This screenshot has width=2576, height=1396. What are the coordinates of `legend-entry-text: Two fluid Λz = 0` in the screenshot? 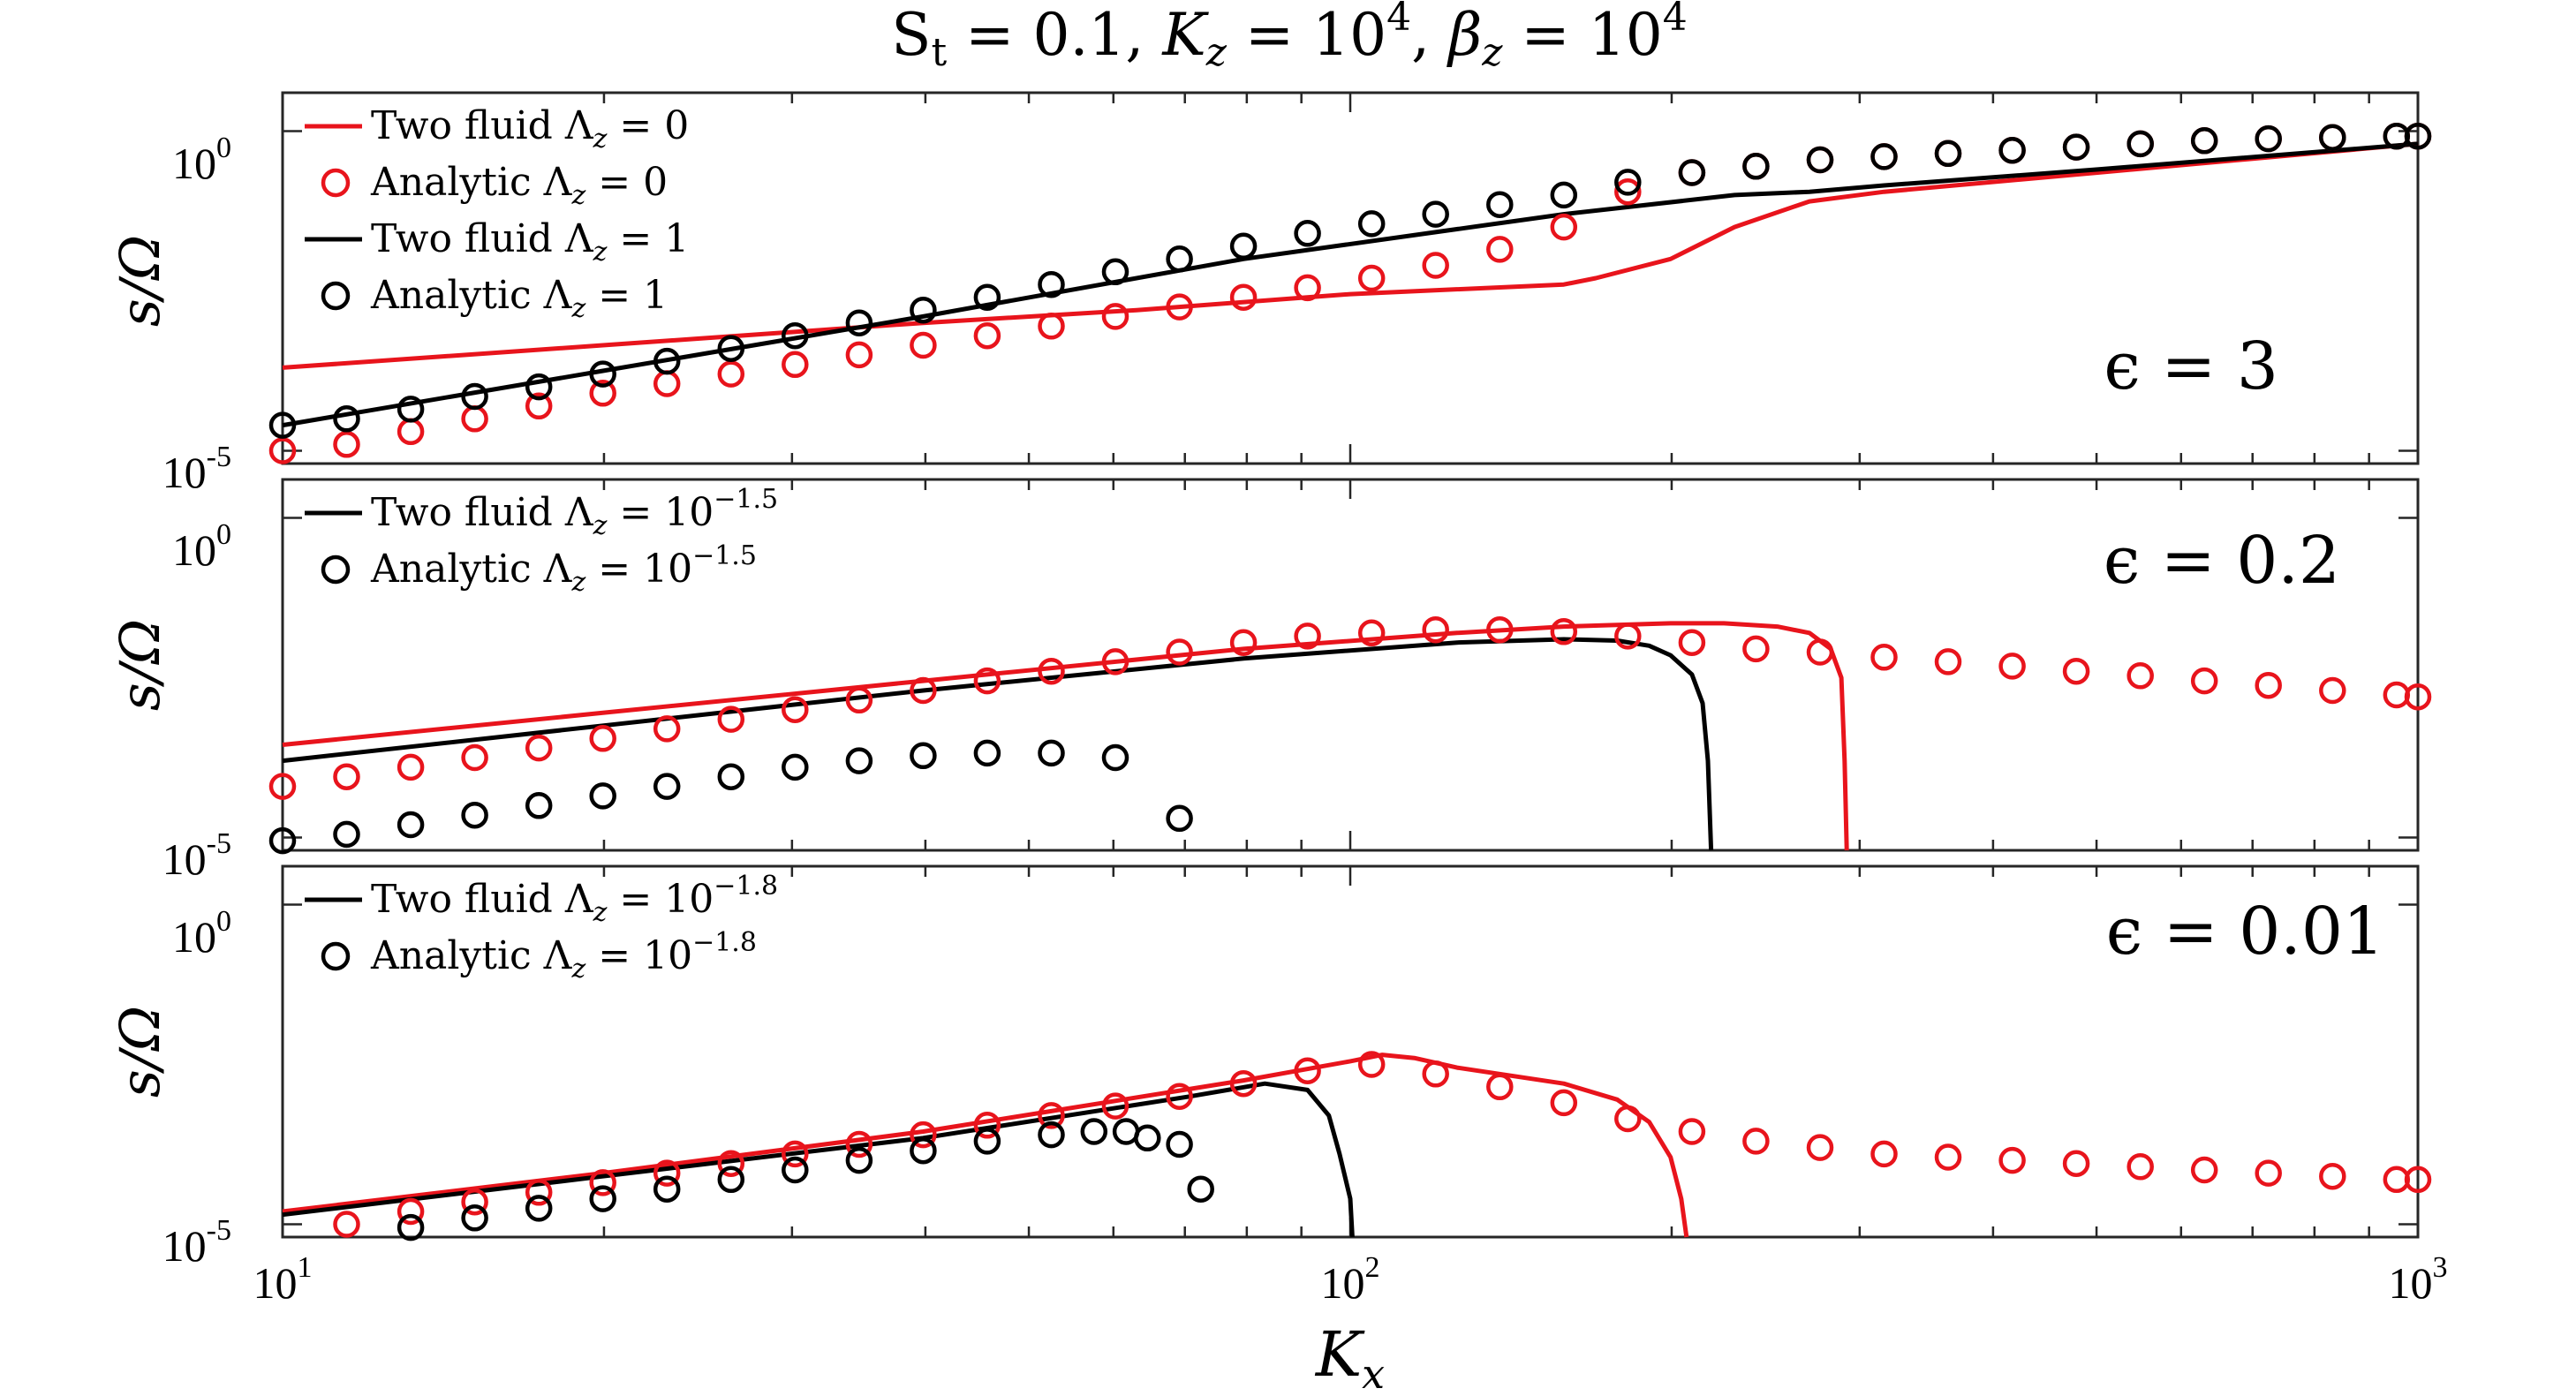 It's located at (530, 129).